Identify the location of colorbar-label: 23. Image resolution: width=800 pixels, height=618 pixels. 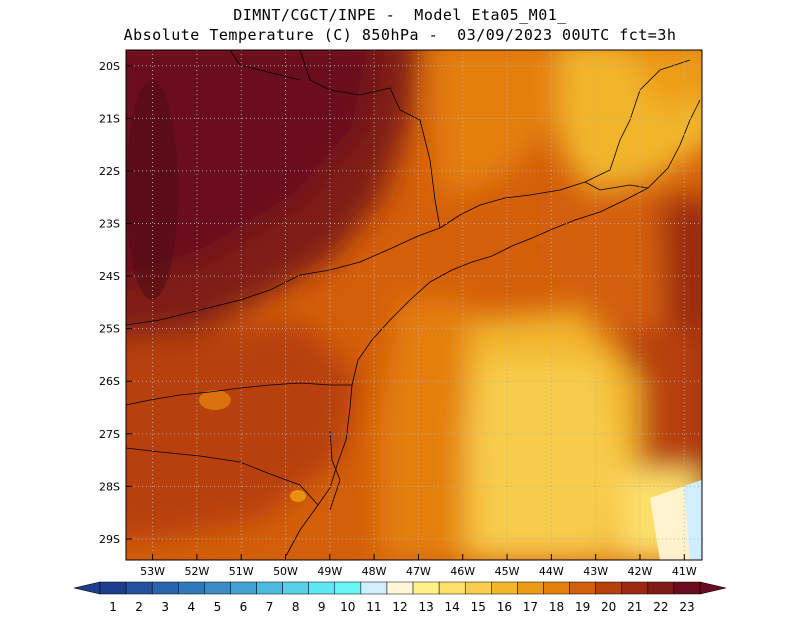
(686, 607).